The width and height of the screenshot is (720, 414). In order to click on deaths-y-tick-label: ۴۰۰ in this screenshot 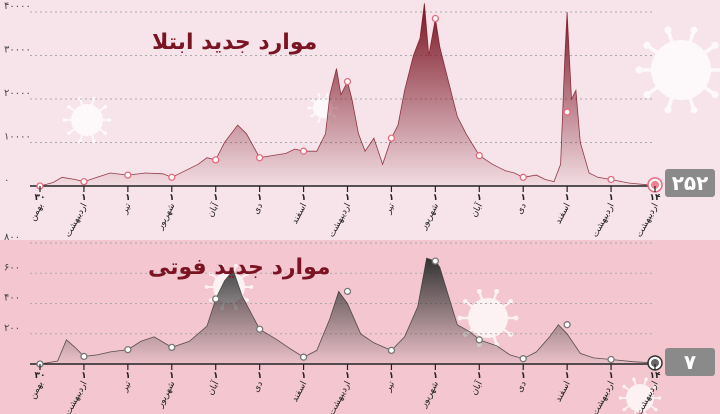, I will do `click(12, 298)`.